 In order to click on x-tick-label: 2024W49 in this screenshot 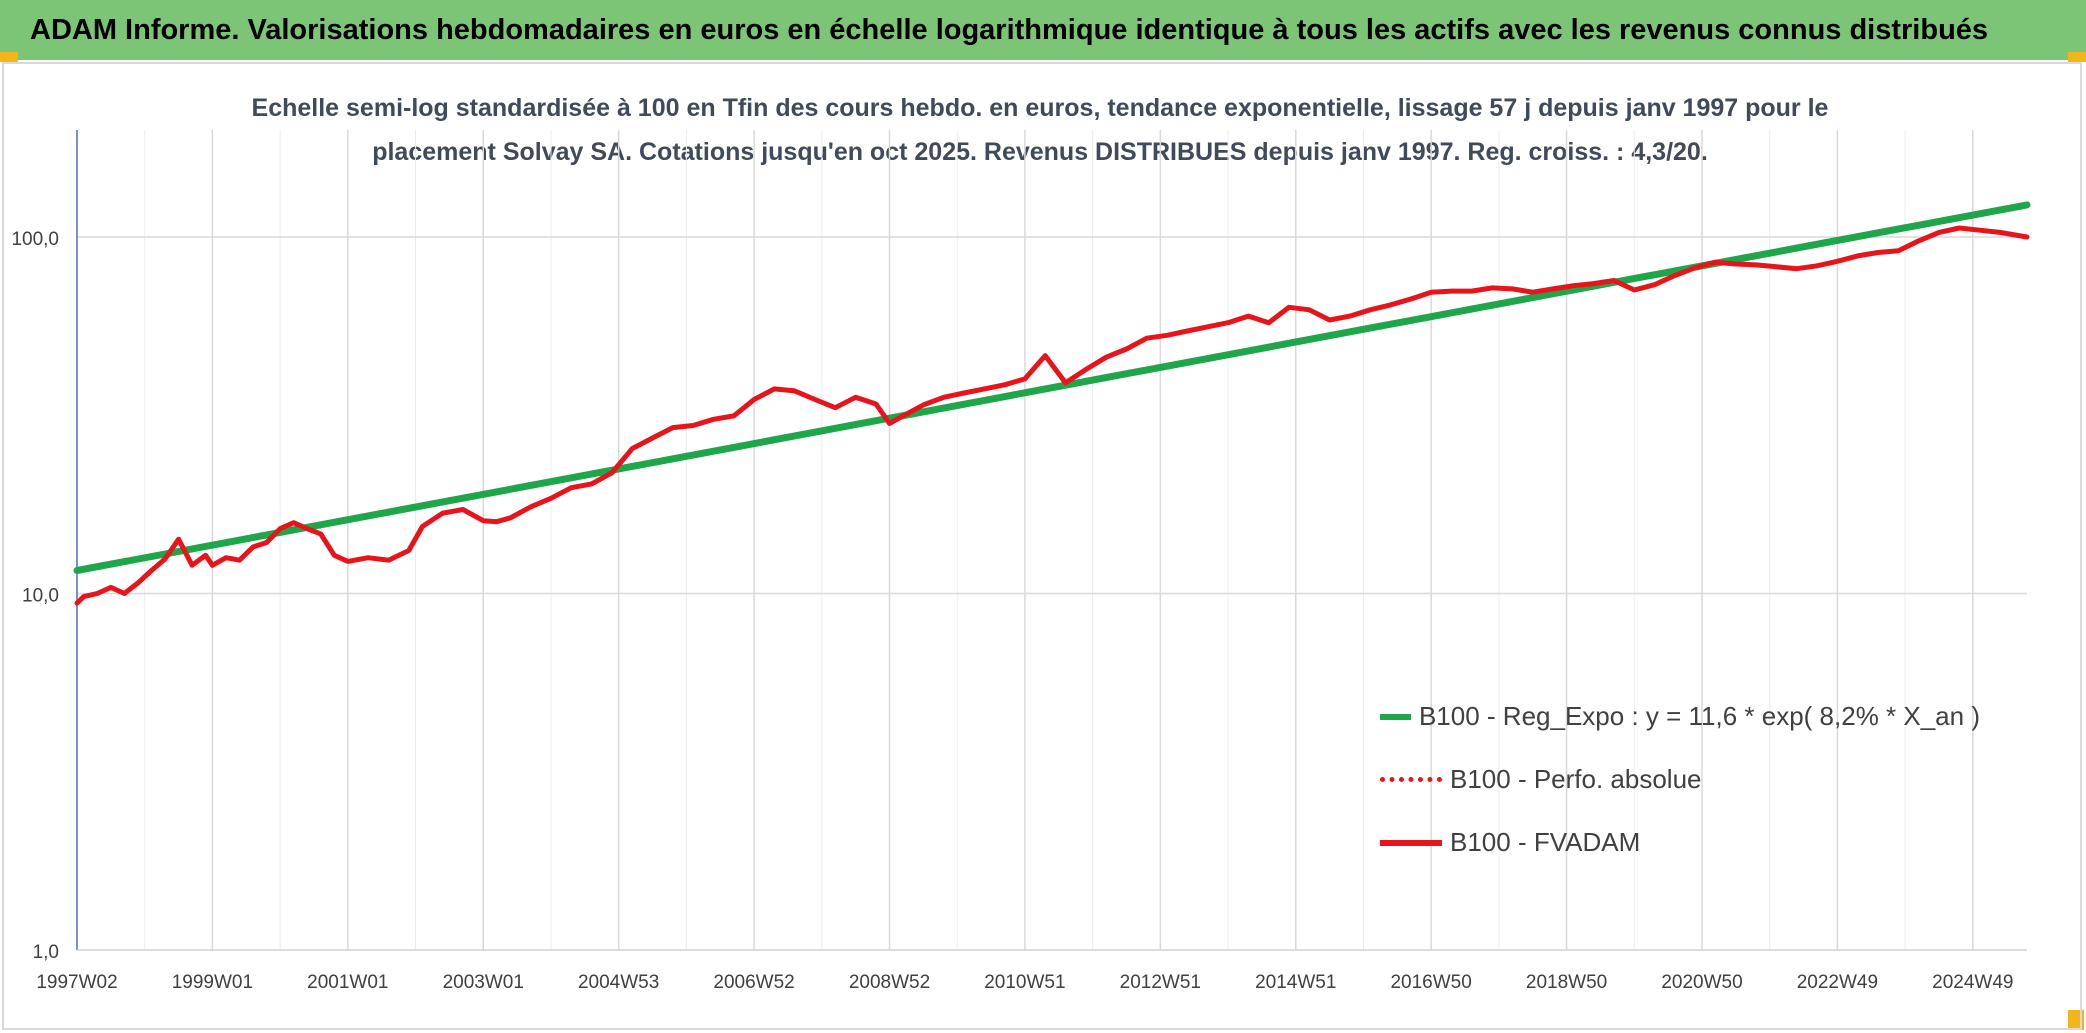, I will do `click(1972, 982)`.